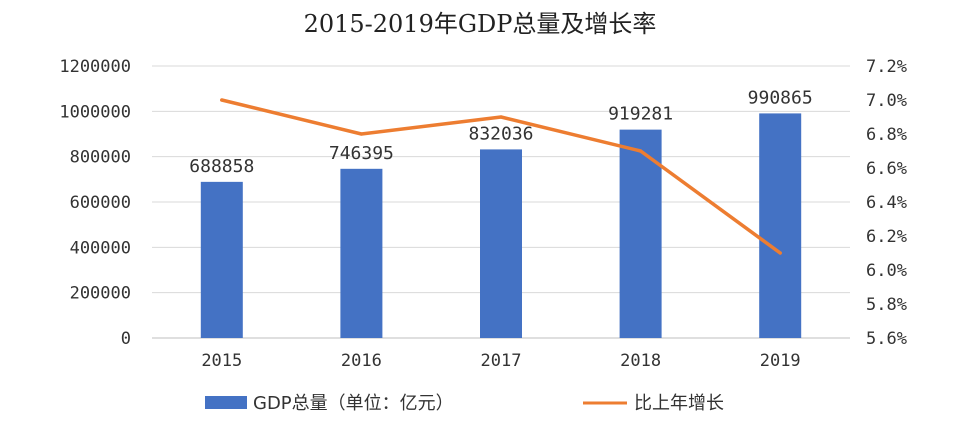  Describe the element at coordinates (464, 403) in the screenshot. I see `legend: GDP总量（单位：亿元） 比上年增长` at that location.